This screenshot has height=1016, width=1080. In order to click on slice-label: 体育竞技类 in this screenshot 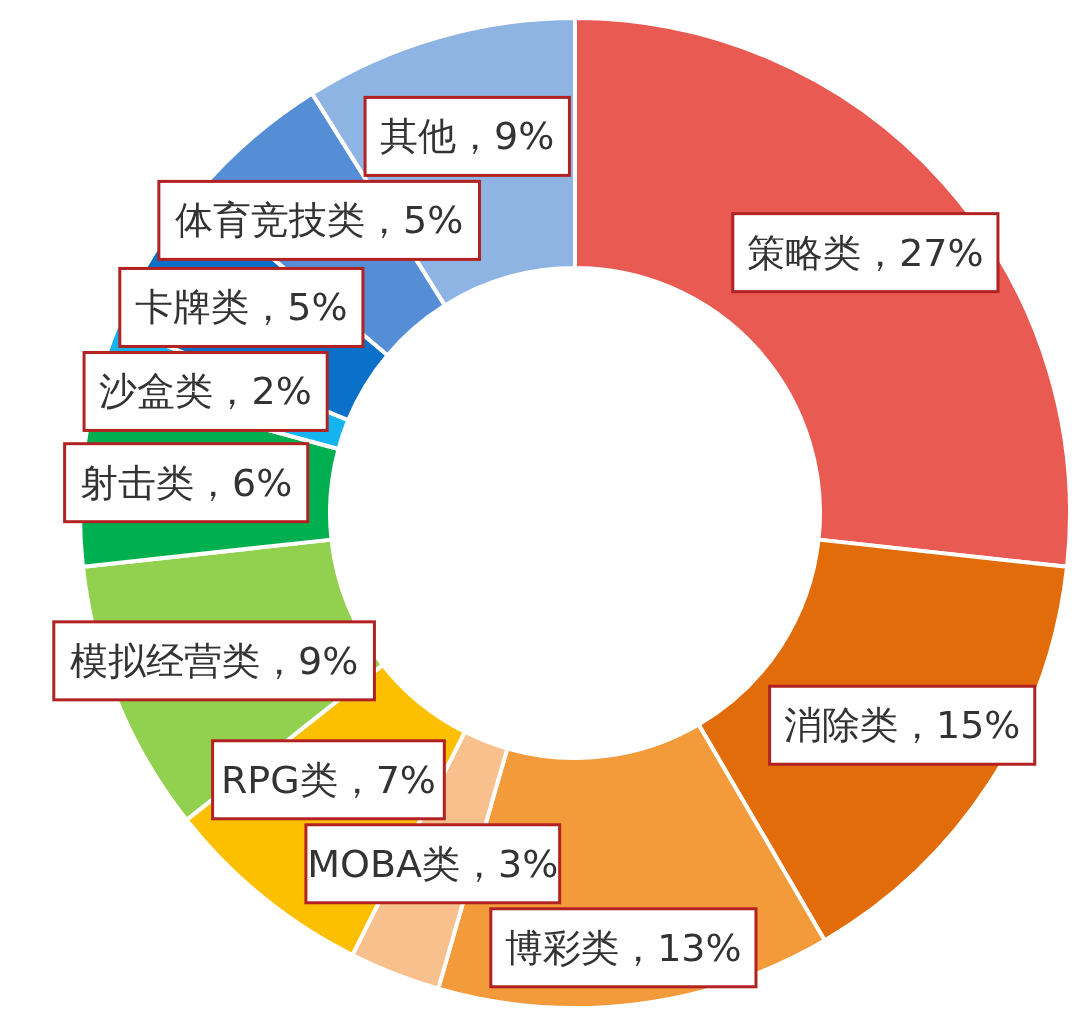, I will do `click(270, 220)`.